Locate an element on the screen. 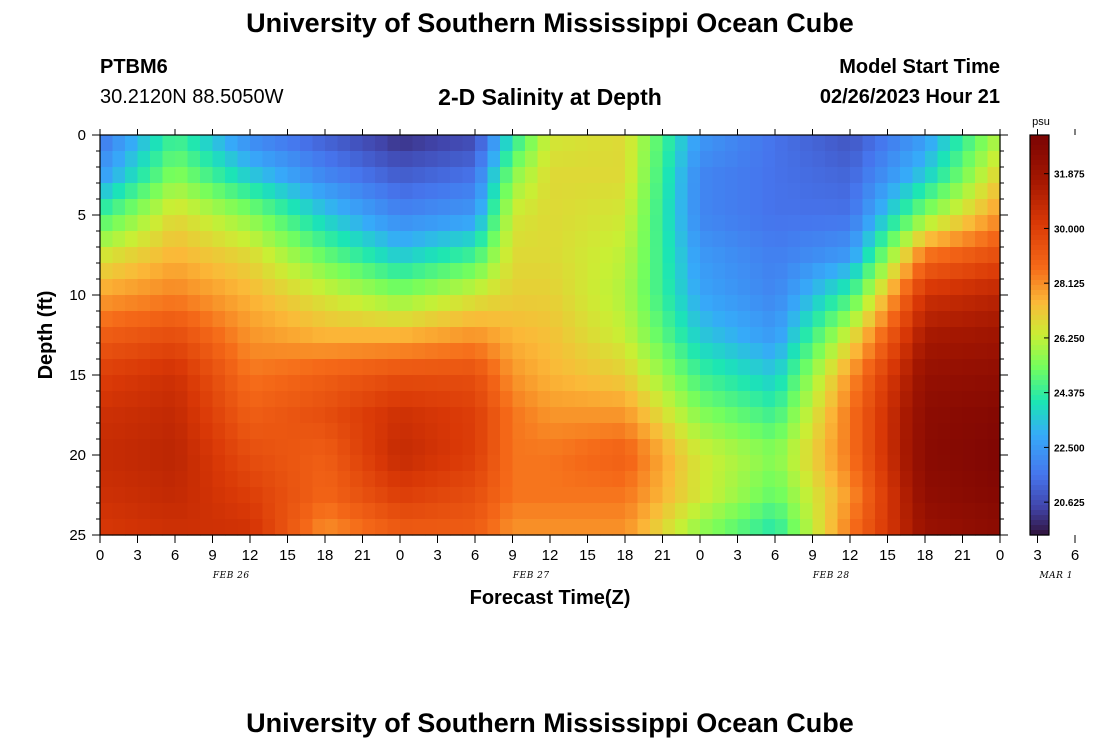  x-tick-label: 6 is located at coordinates (1075, 555).